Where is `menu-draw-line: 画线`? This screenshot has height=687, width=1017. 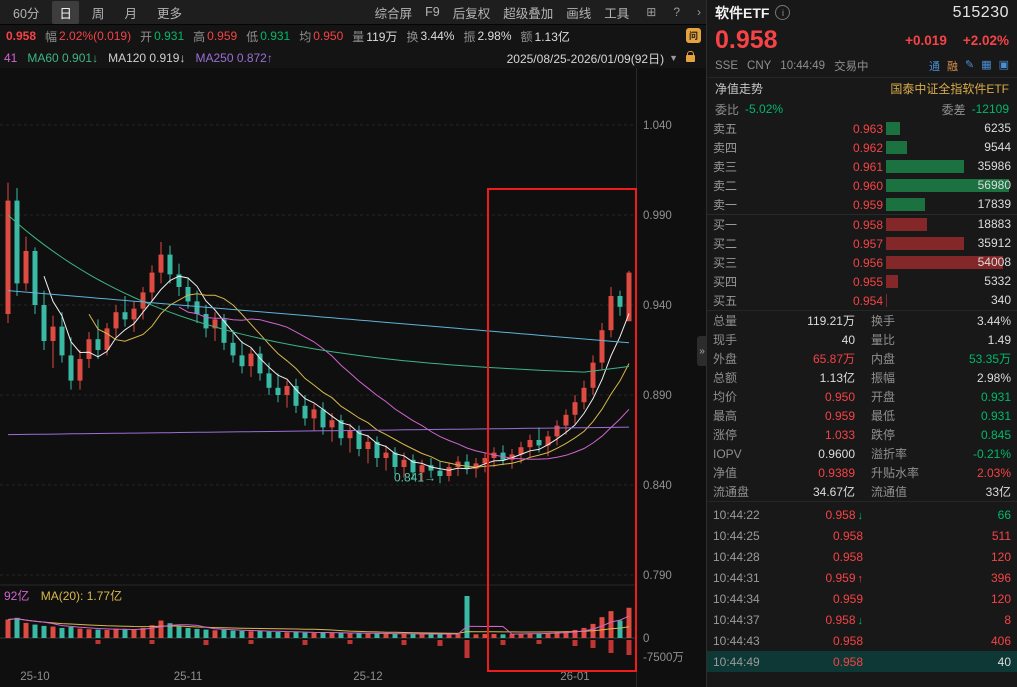 menu-draw-line: 画线 is located at coordinates (579, 13).